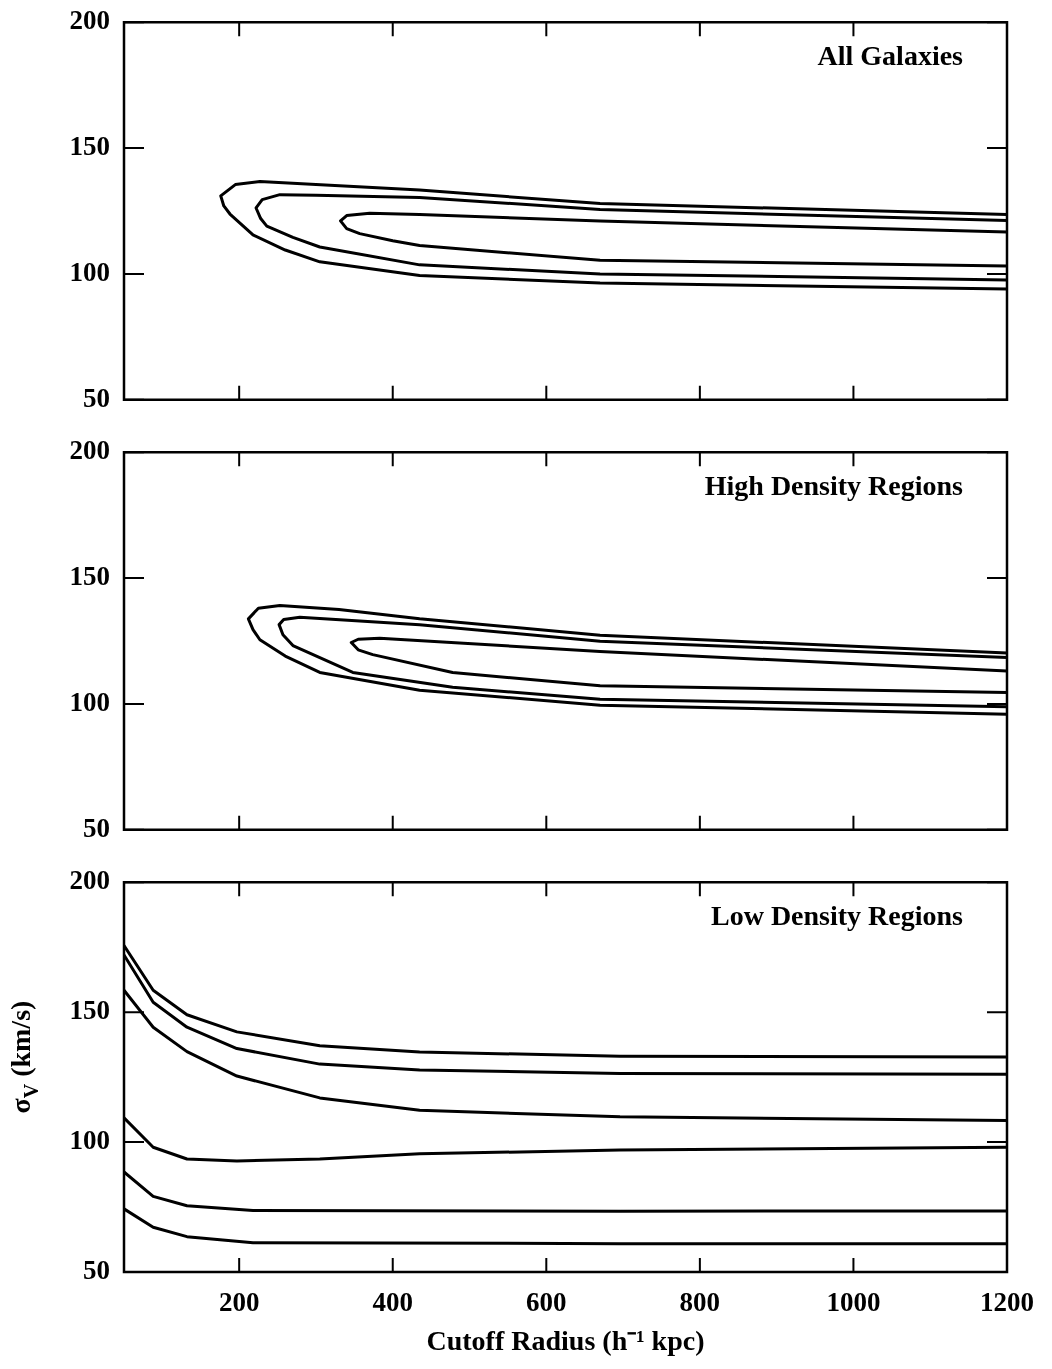 The image size is (1052, 1369). I want to click on x-tick-label: 600, so click(546, 1302).